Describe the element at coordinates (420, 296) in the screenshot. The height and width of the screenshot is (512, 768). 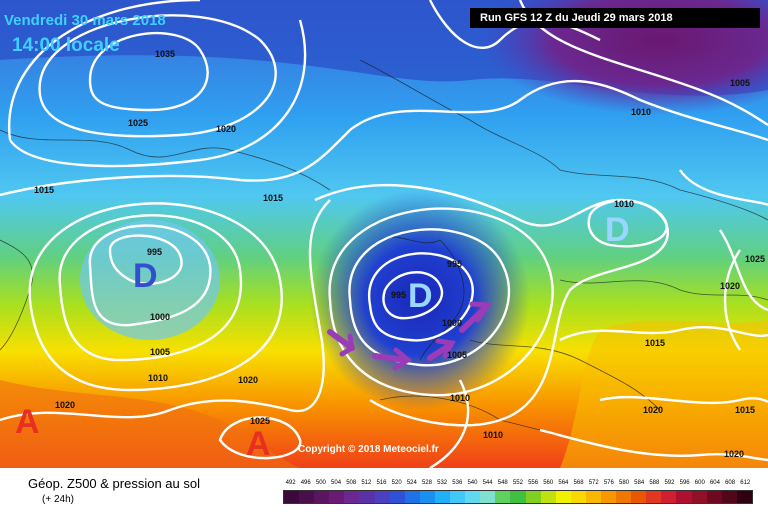
I see `low-center-britain: D` at that location.